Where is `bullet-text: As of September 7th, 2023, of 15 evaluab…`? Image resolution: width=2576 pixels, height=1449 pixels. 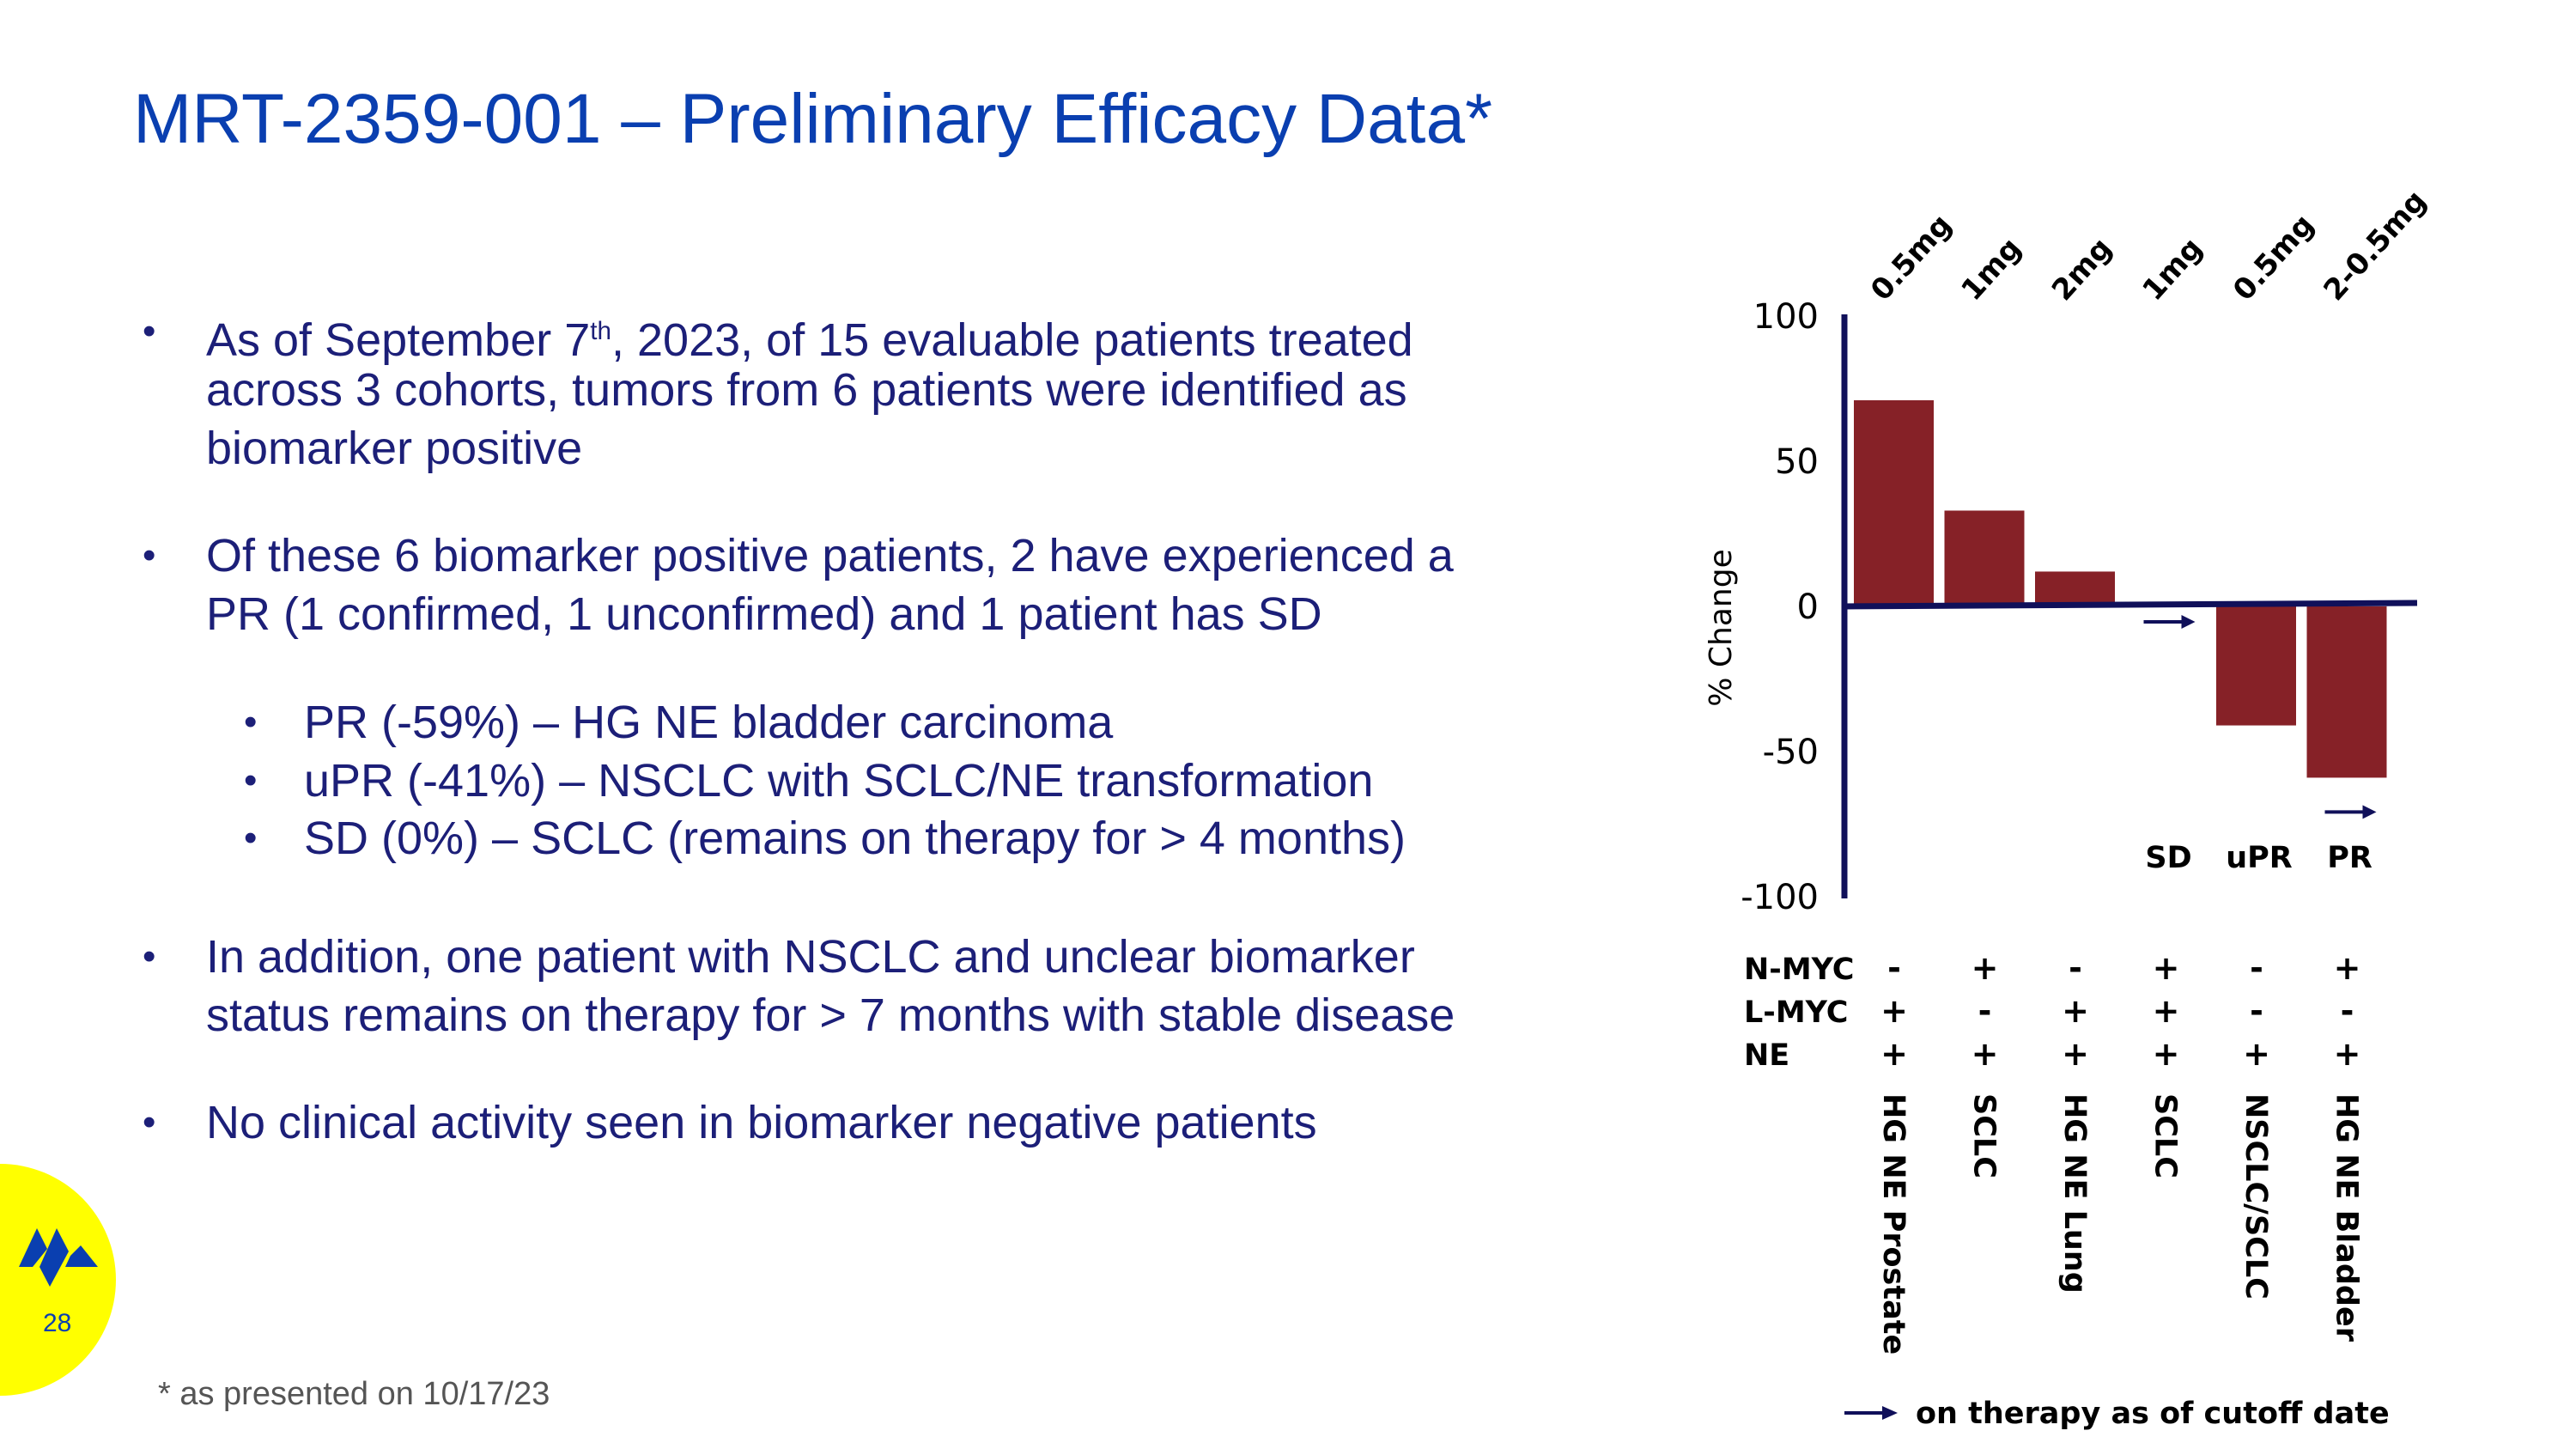
bullet-text: As of September 7th, 2023, of 15 evaluab… is located at coordinates (810, 340).